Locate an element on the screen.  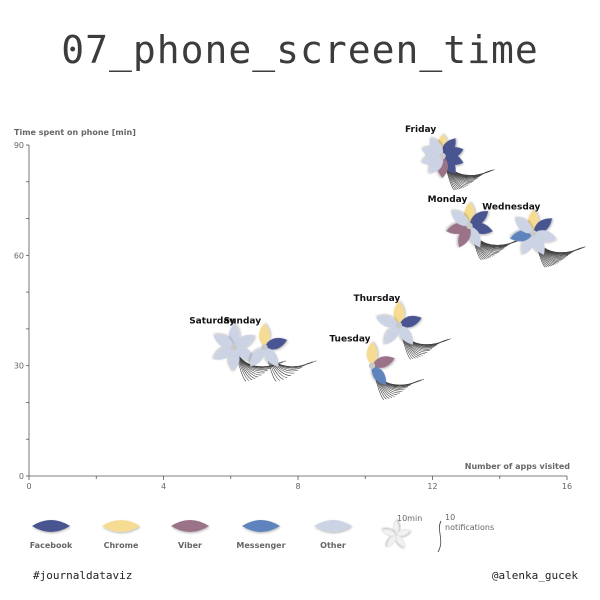
flower-wednesday: Wednesday is located at coordinates (534, 235).